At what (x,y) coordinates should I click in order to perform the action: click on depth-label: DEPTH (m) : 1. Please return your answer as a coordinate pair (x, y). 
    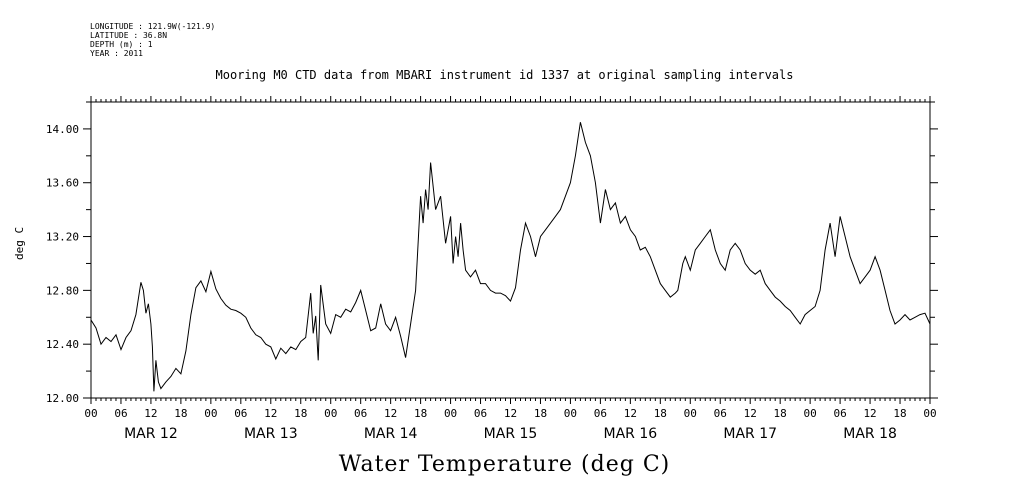
    Looking at the image, I should click on (121, 44).